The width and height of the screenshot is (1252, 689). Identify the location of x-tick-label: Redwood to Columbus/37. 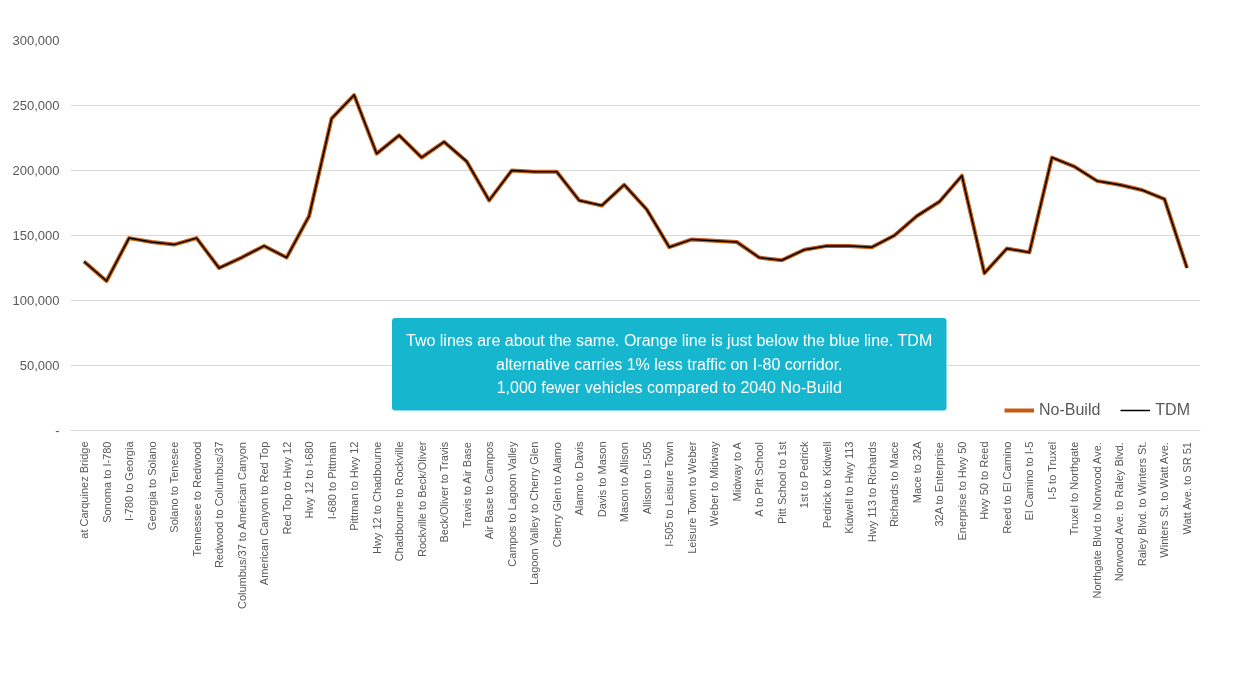
(219, 505).